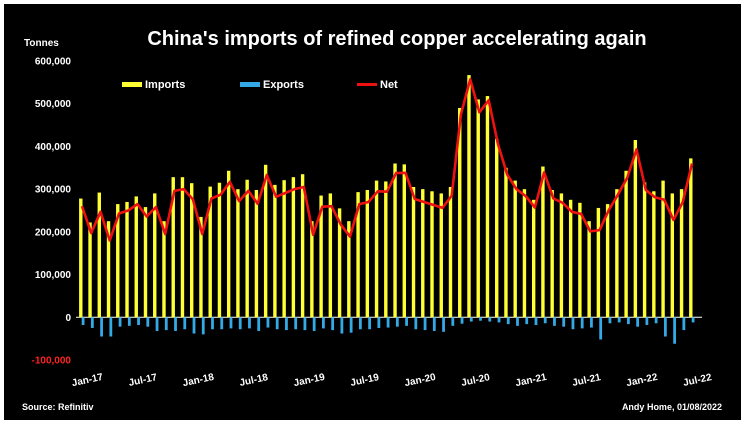  What do you see at coordinates (58, 407) in the screenshot?
I see `source-note: Source: Refinitiv` at bounding box center [58, 407].